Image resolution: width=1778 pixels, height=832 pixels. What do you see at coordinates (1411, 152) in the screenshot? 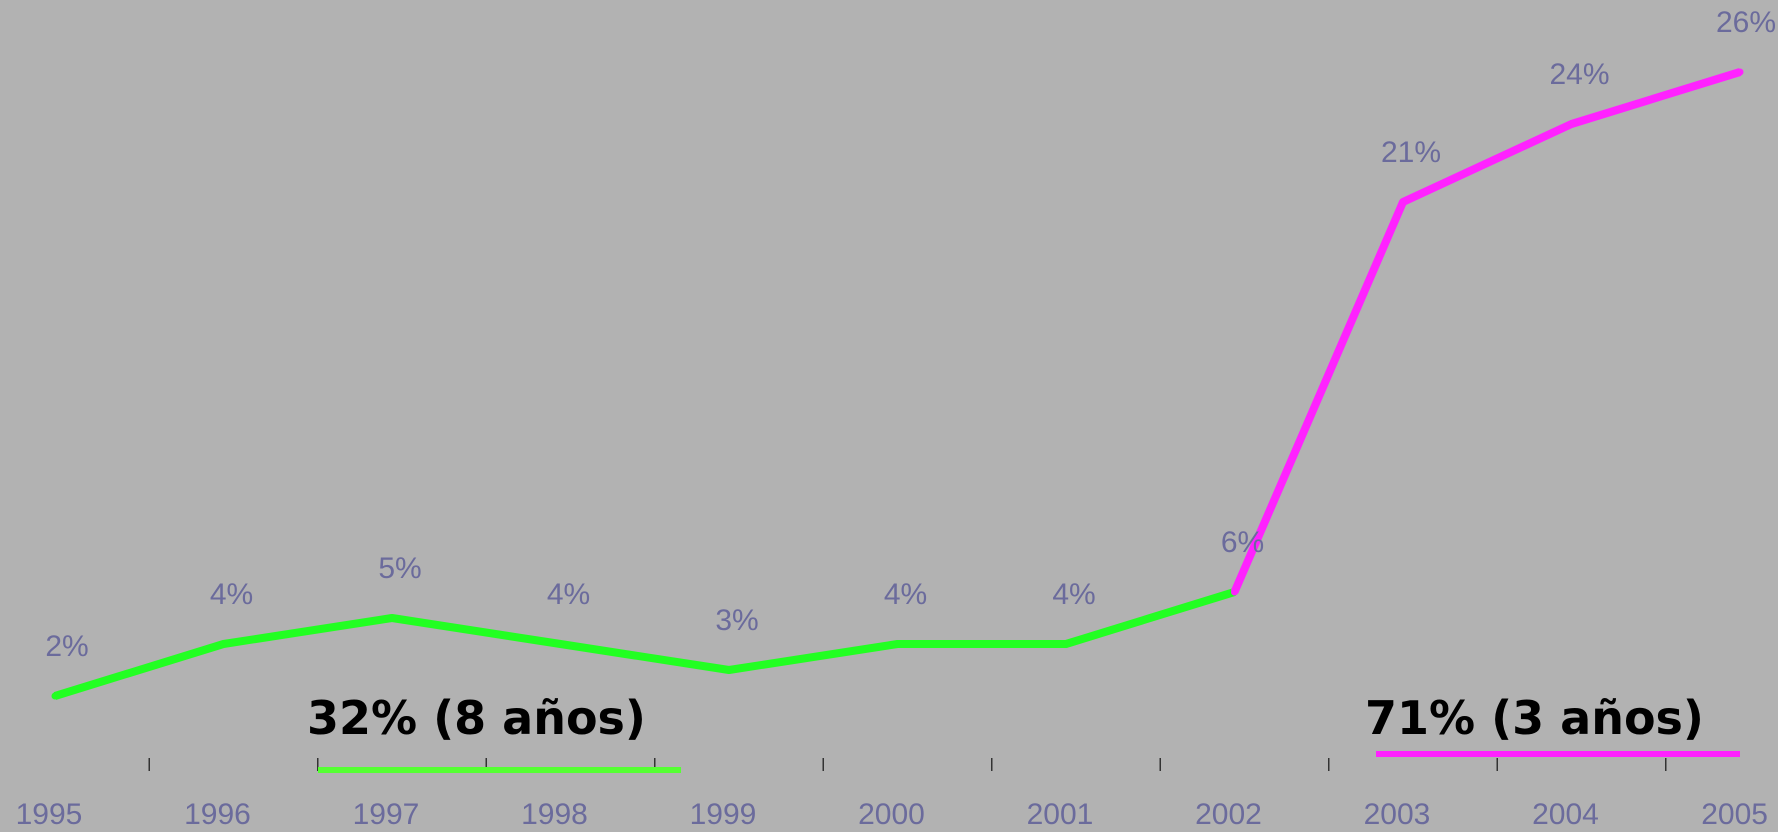
I see `data-label-2003: 21%` at bounding box center [1411, 152].